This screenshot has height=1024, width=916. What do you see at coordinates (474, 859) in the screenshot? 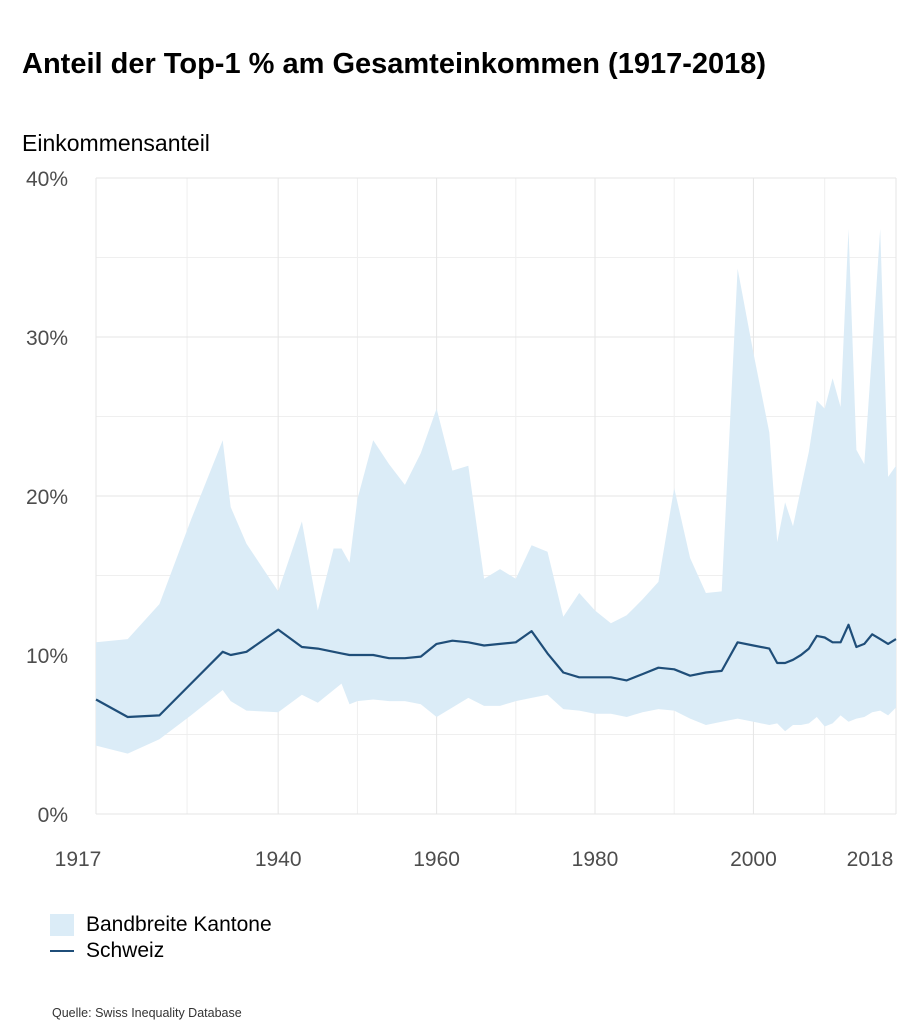
I see `x-tick-labels: 1917 1940 1960 1980 2000 2018` at bounding box center [474, 859].